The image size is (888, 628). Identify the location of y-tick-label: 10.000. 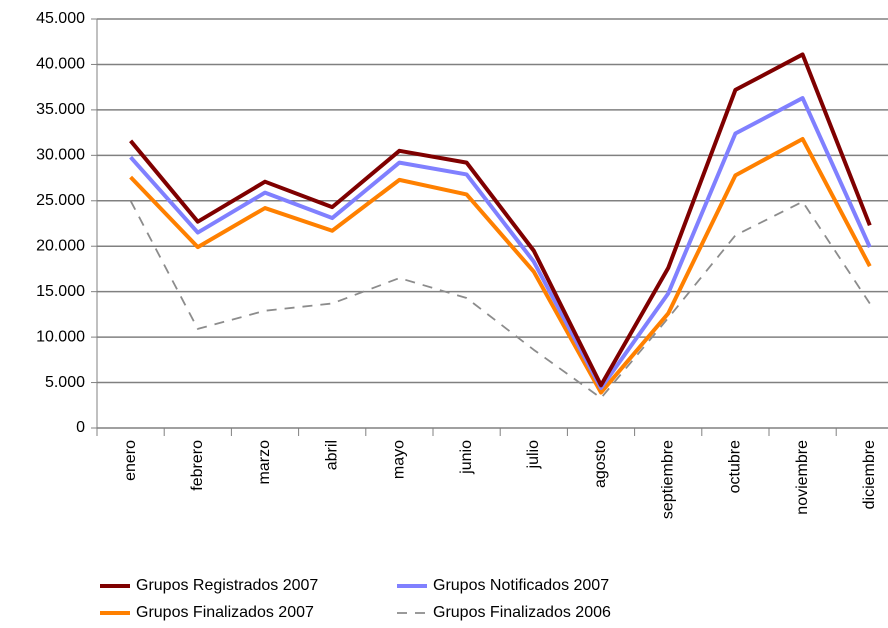
(60, 336).